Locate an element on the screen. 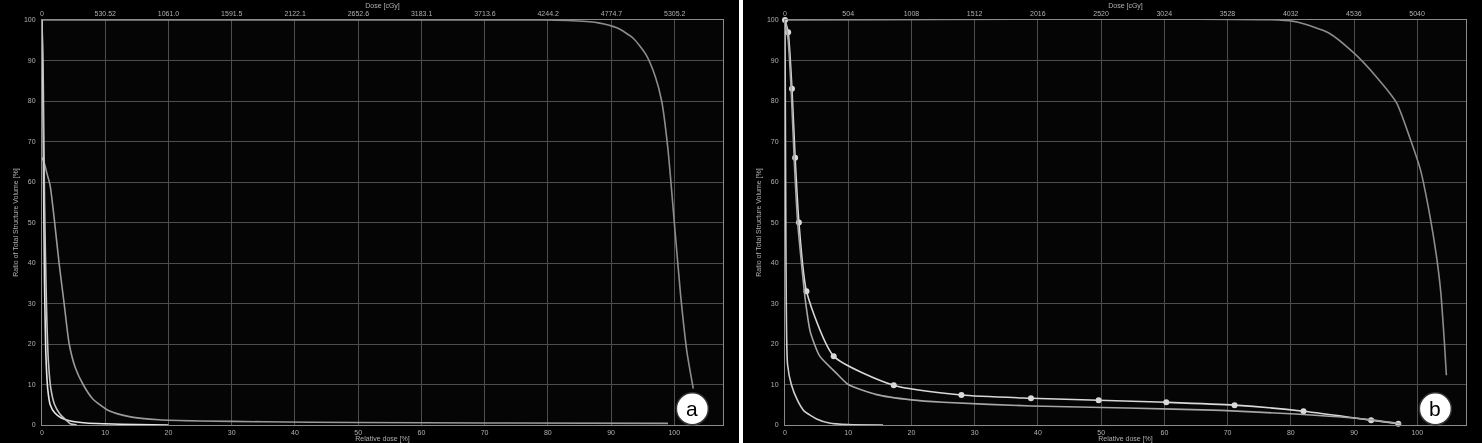  annotation: a is located at coordinates (692, 408).